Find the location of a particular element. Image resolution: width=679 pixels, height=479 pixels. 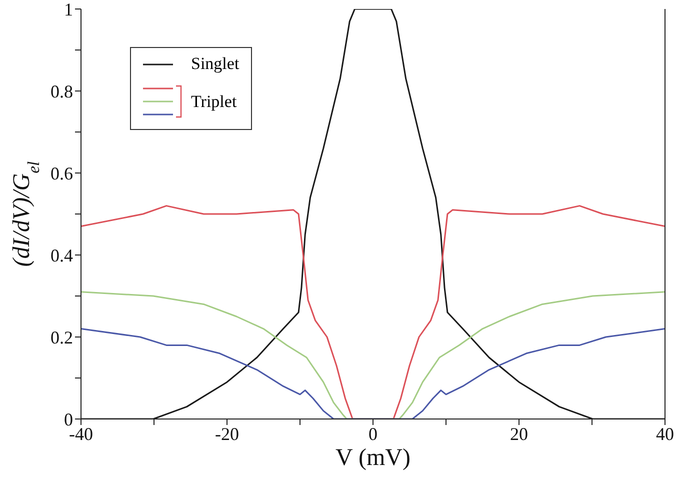

x-tick-label: 40 is located at coordinates (665, 434).